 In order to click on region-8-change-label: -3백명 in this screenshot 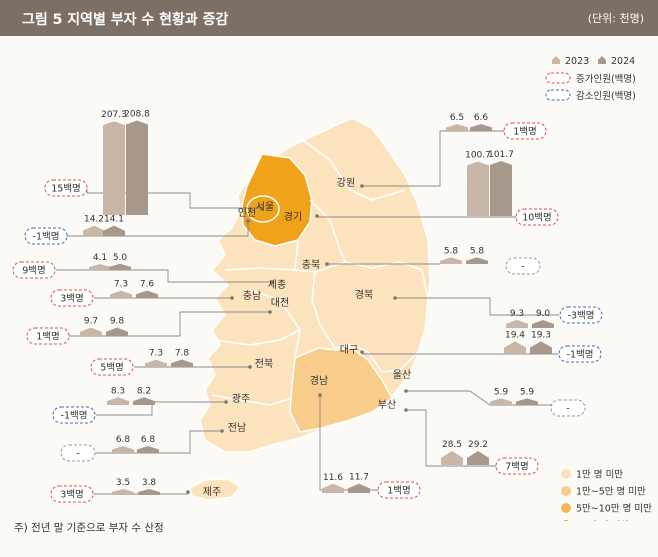, I will do `click(581, 316)`.